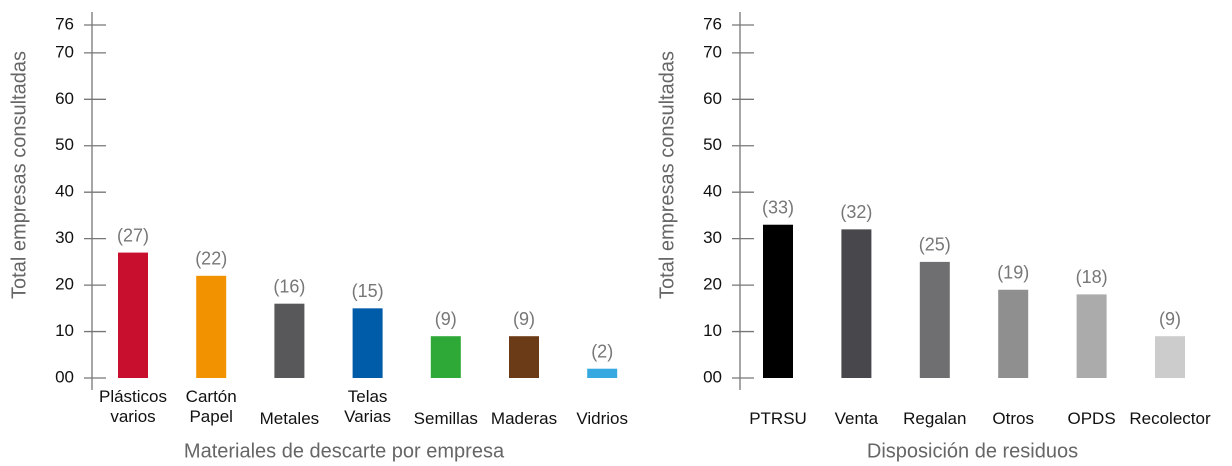 This screenshot has height=466, width=1232. Describe the element at coordinates (972, 451) in the screenshot. I see `x-axis-title: Disposición de residuos` at that location.